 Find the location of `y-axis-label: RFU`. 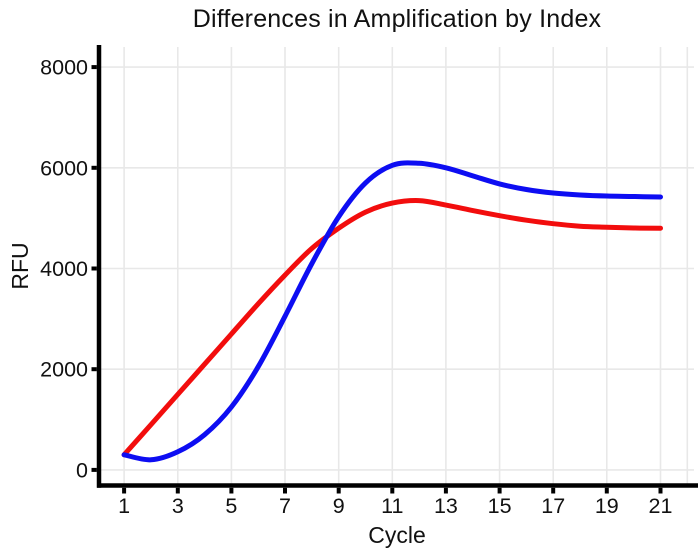

y-axis-label: RFU is located at coordinates (20, 266).